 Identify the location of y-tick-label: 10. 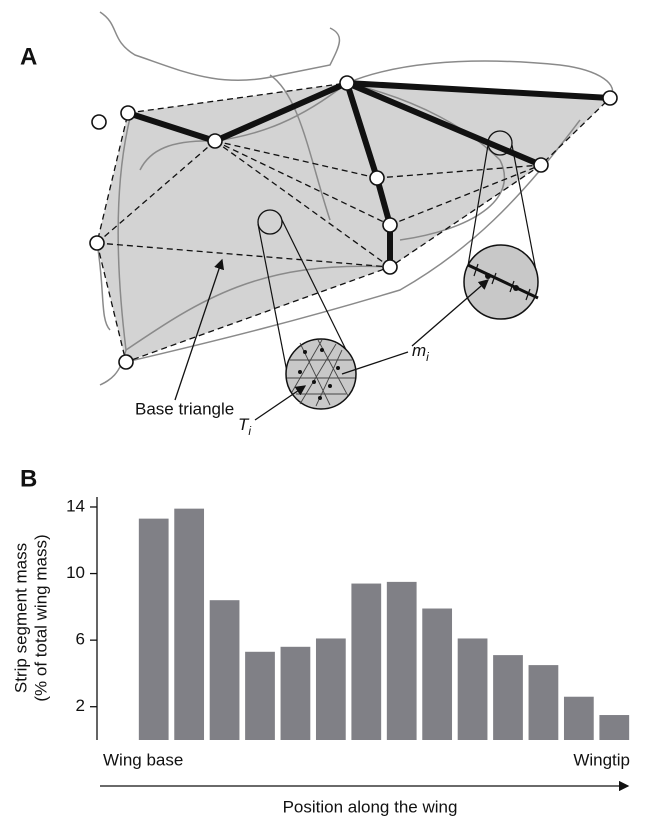
(75, 572).